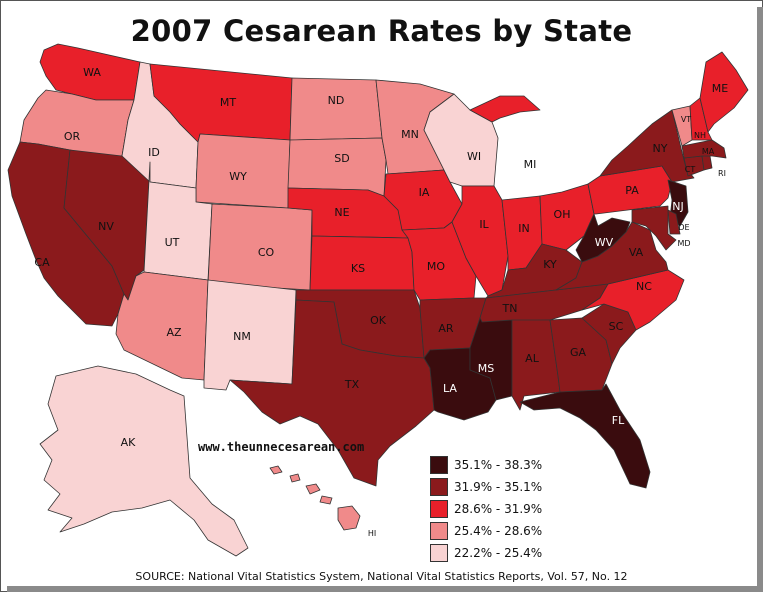 This screenshot has height=592, width=763. I want to click on state-label-fl: FL, so click(618, 420).